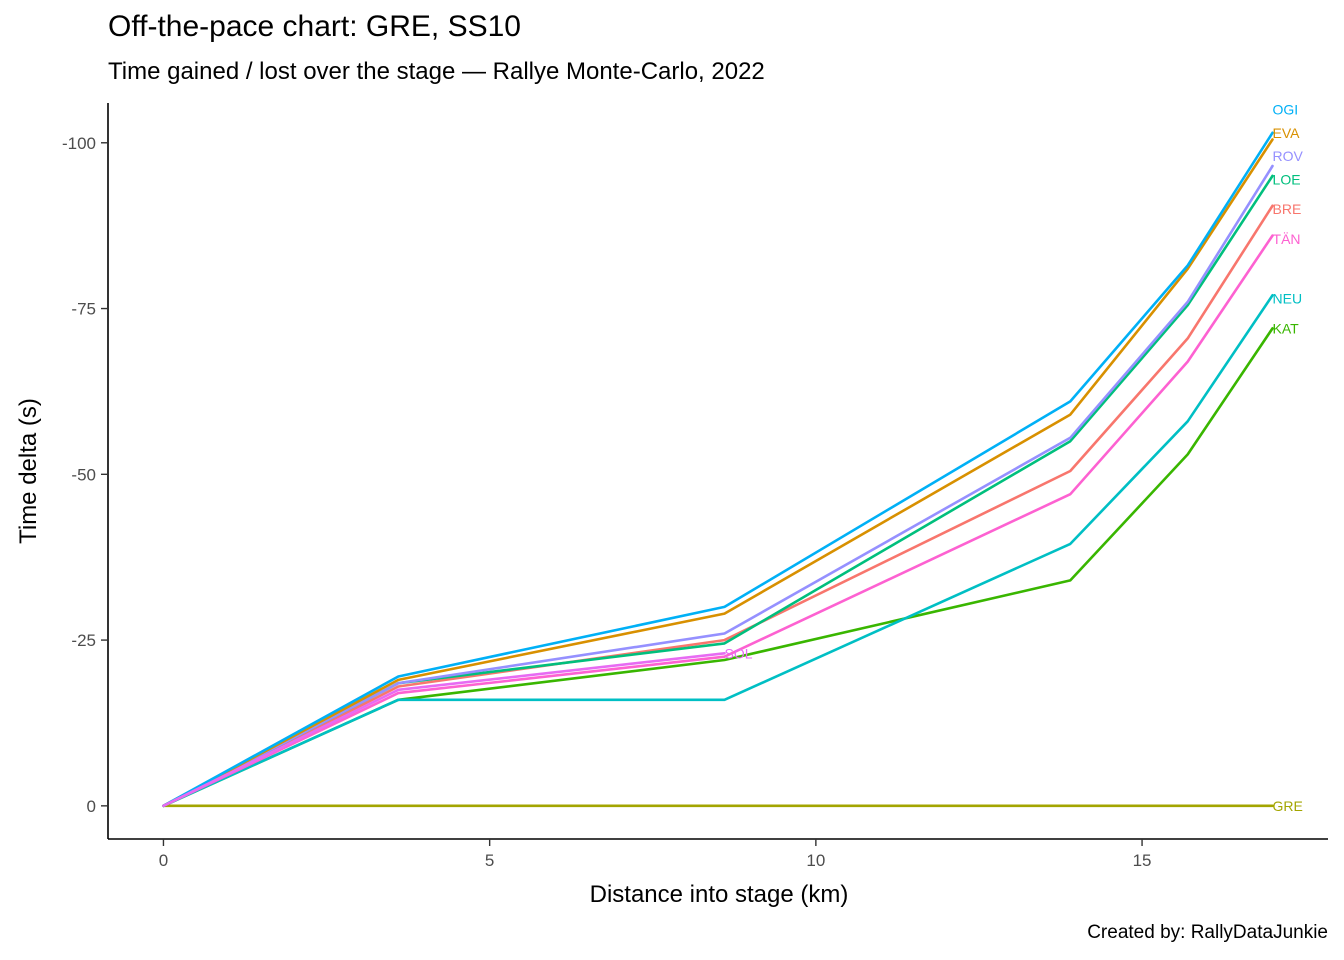 This screenshot has height=960, width=1344. What do you see at coordinates (28, 471) in the screenshot?
I see `y-axis-title: Time delta (s)` at bounding box center [28, 471].